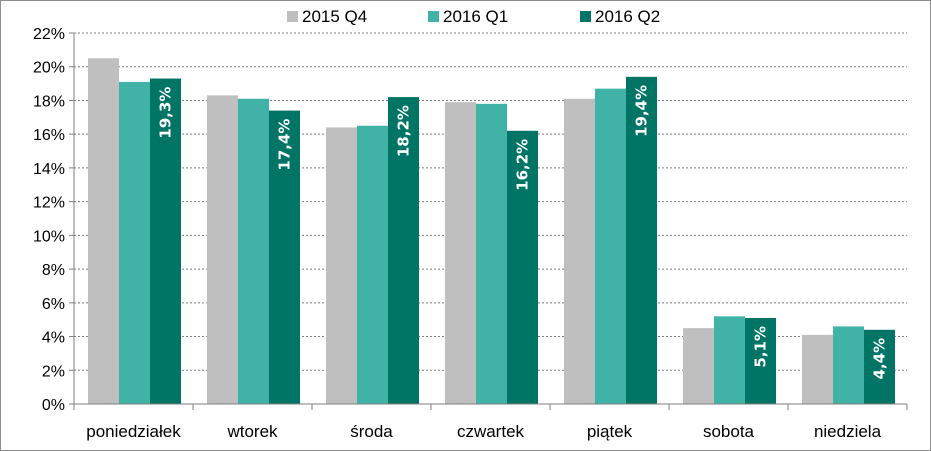 The height and width of the screenshot is (451, 931). Describe the element at coordinates (880, 359) in the screenshot. I see `data-label: 4,4%` at that location.